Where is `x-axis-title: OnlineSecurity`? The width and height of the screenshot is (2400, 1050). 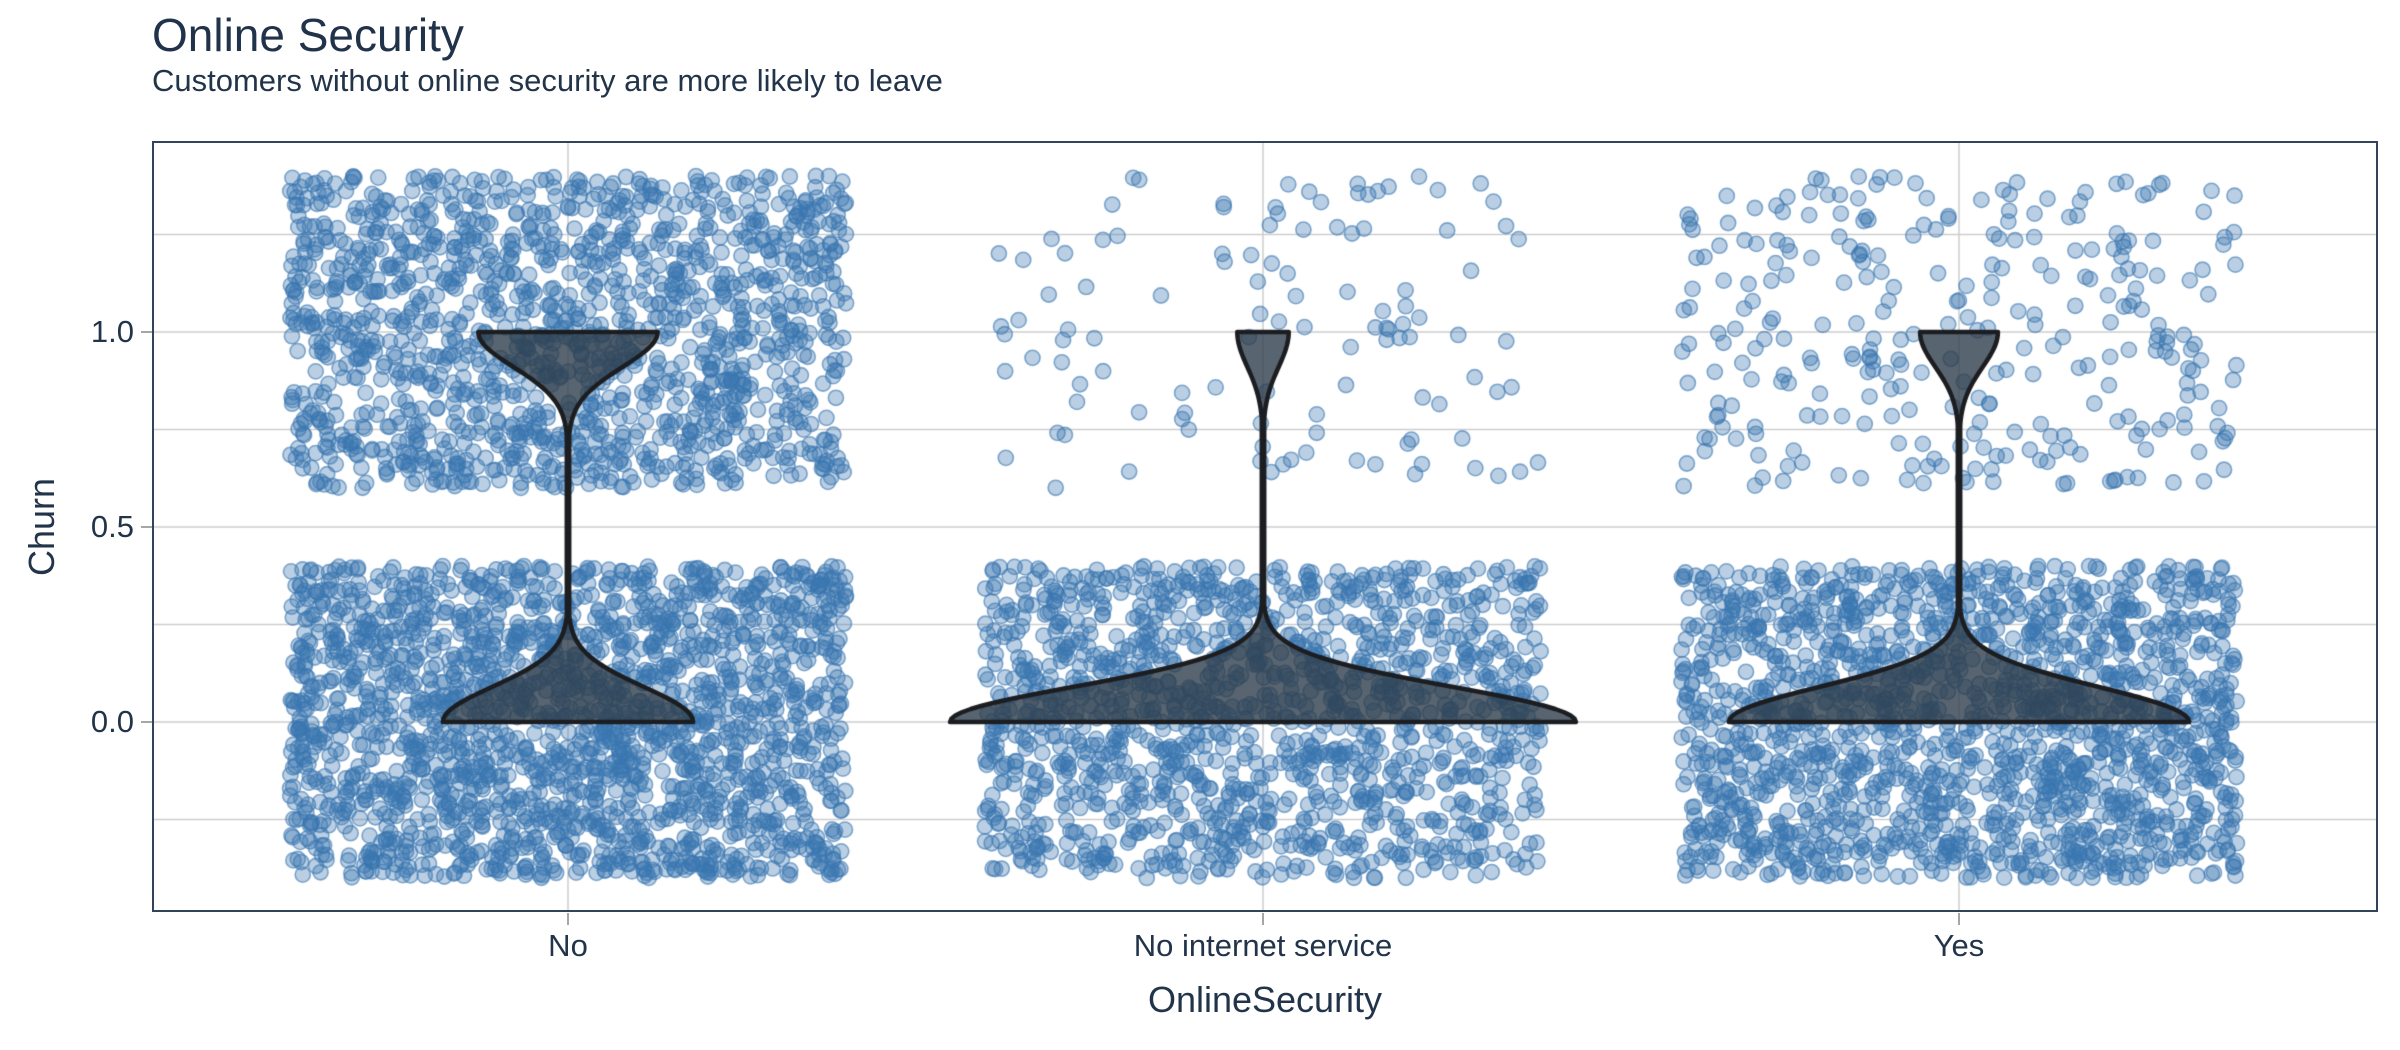
x-axis-title: OnlineSecurity is located at coordinates (1265, 999).